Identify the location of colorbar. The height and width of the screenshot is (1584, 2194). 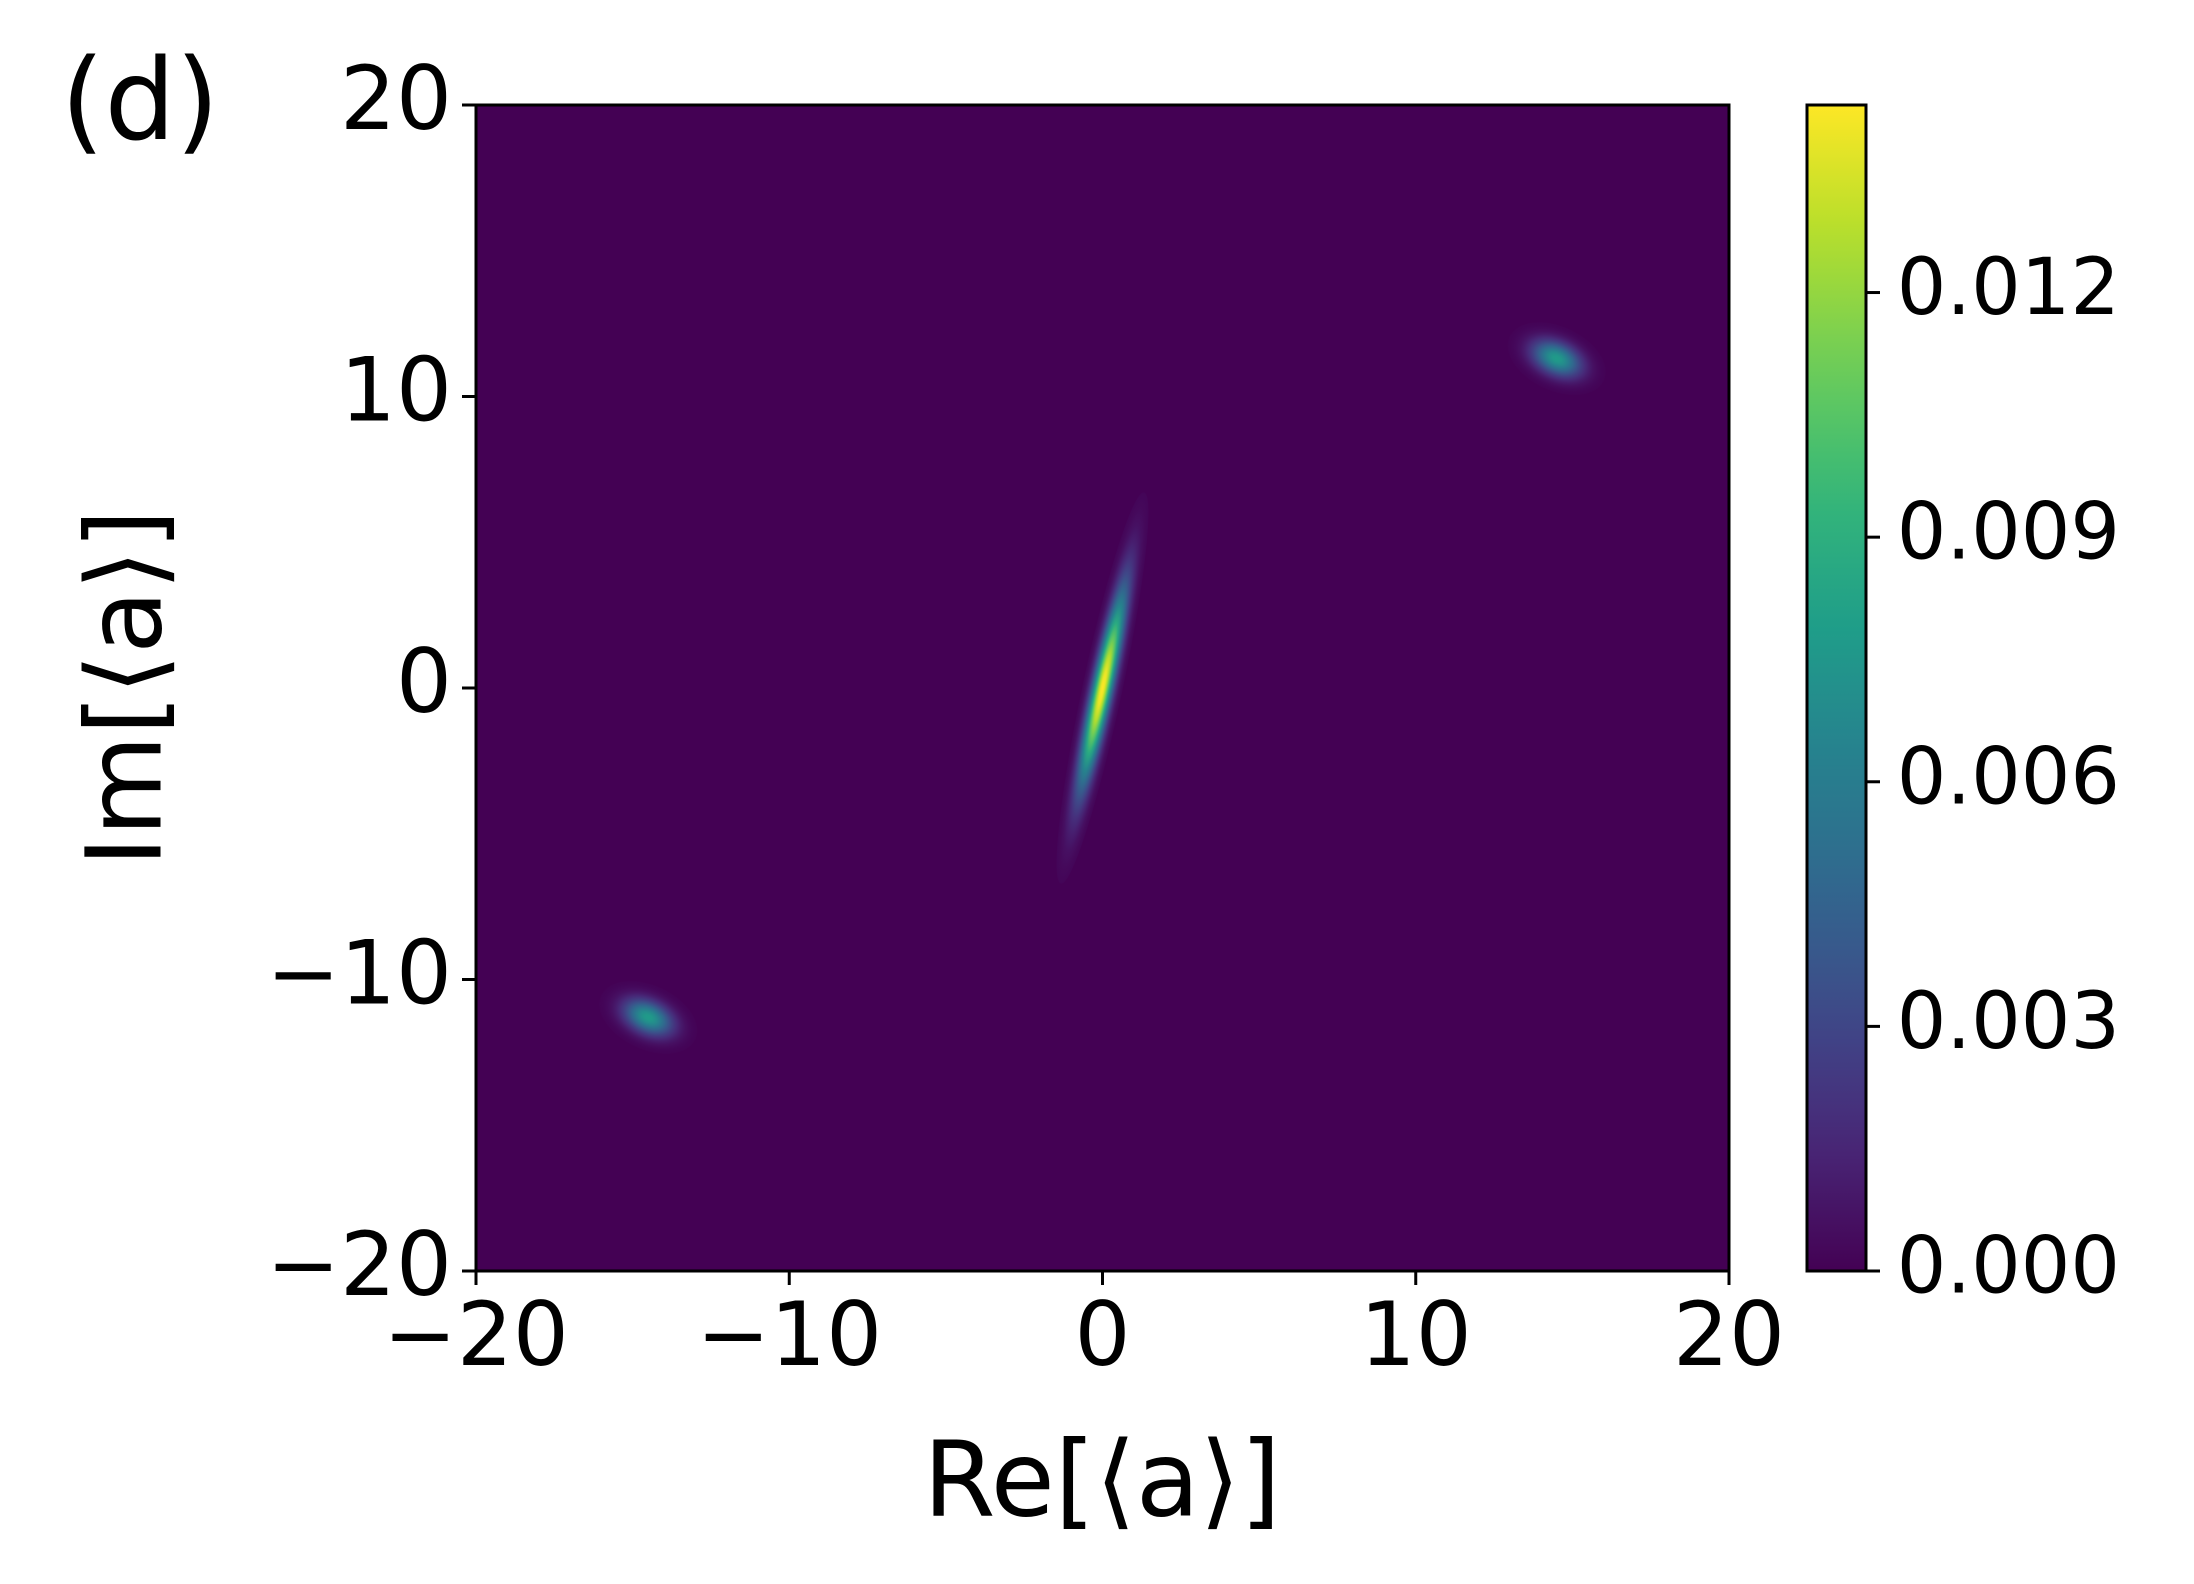
(1836, 688).